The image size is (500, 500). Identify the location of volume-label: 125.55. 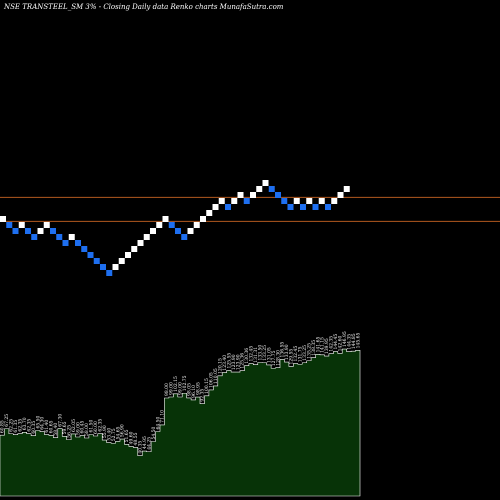
(229, 361).